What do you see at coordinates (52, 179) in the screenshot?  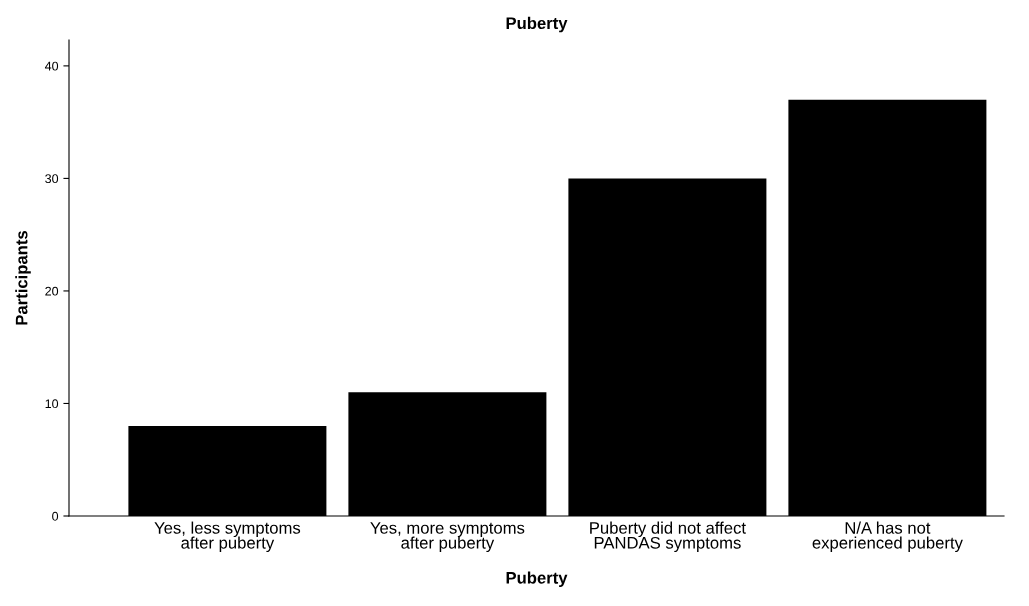 I see `y-tick-label: 30` at bounding box center [52, 179].